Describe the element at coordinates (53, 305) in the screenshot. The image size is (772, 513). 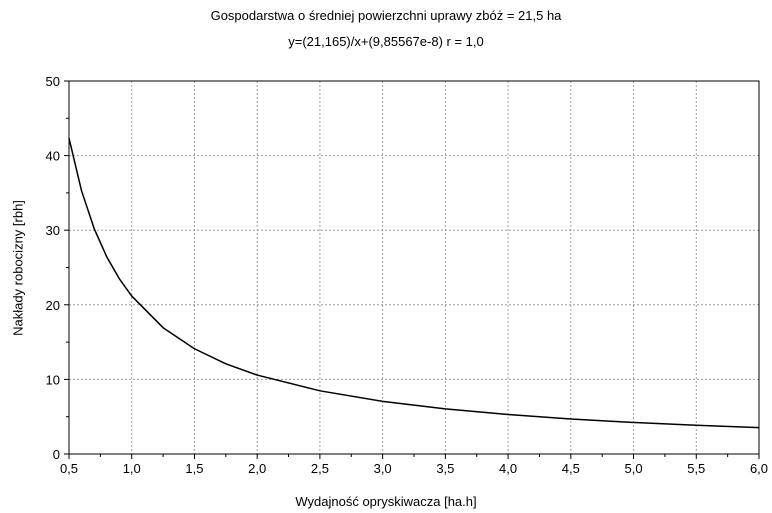
I see `y-tick-label: 20` at that location.